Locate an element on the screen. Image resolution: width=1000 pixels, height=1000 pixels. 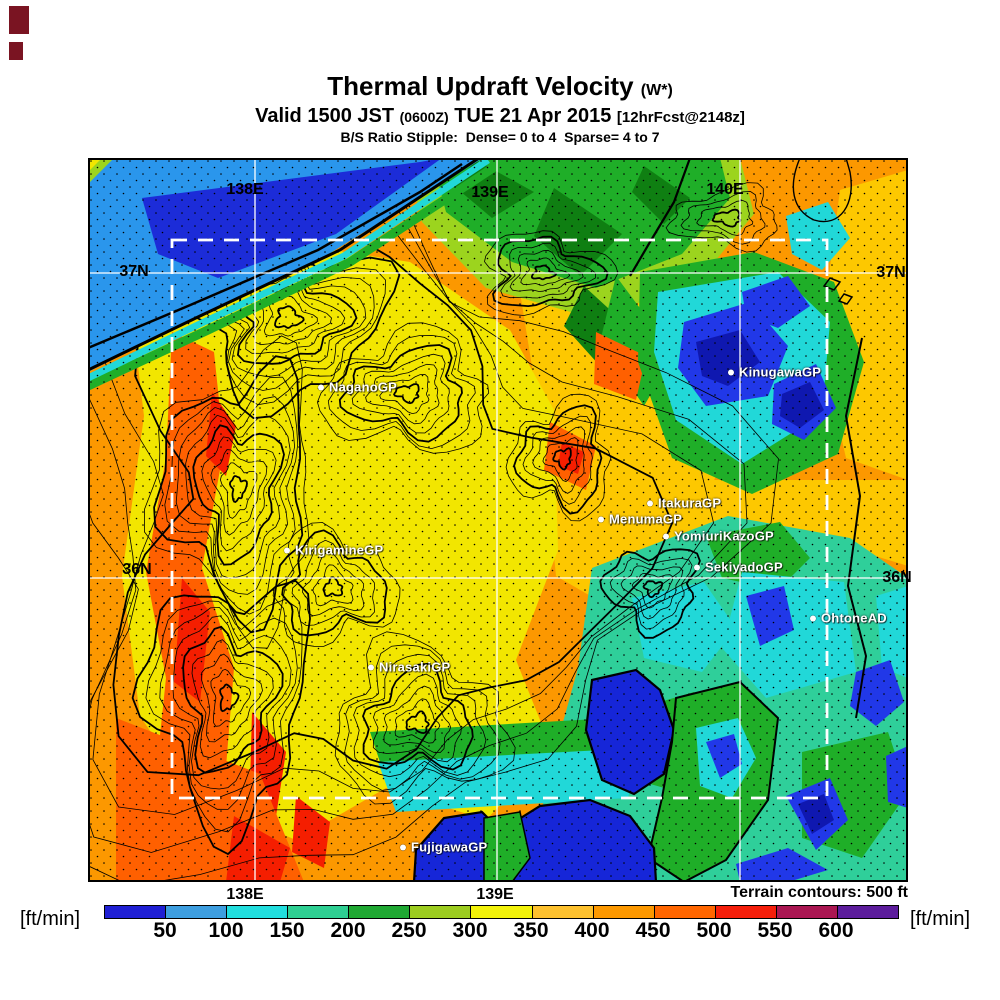
station-name: YomiuriKazoGP is located at coordinates (724, 536).